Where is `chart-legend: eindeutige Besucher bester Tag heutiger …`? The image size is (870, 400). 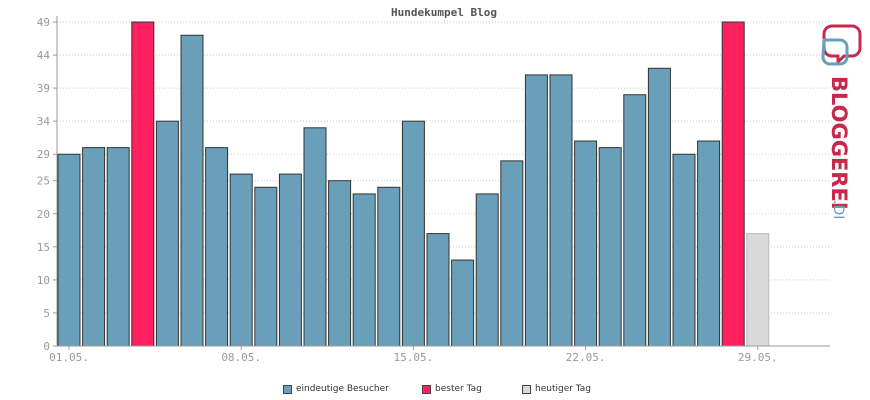
chart-legend: eindeutige Besucher bester Tag heutiger … is located at coordinates (435, 391).